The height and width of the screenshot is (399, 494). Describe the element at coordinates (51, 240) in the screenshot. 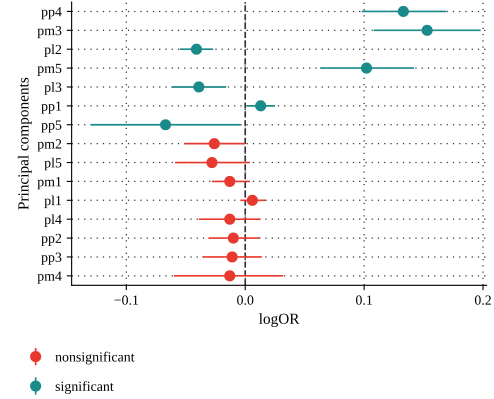

I see `y-tick-label: pp2` at that location.